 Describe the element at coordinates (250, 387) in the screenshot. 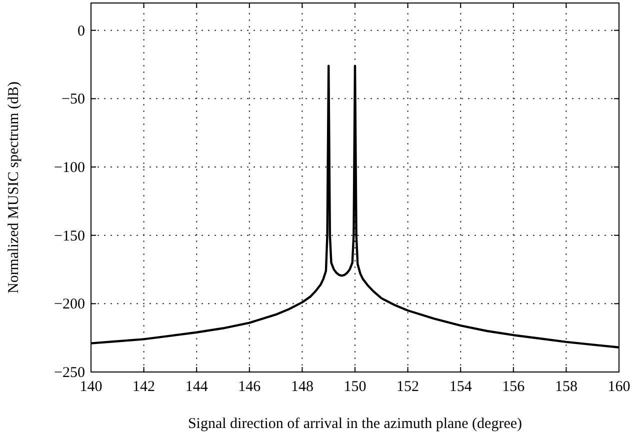

I see `x-tick-label: 146` at that location.